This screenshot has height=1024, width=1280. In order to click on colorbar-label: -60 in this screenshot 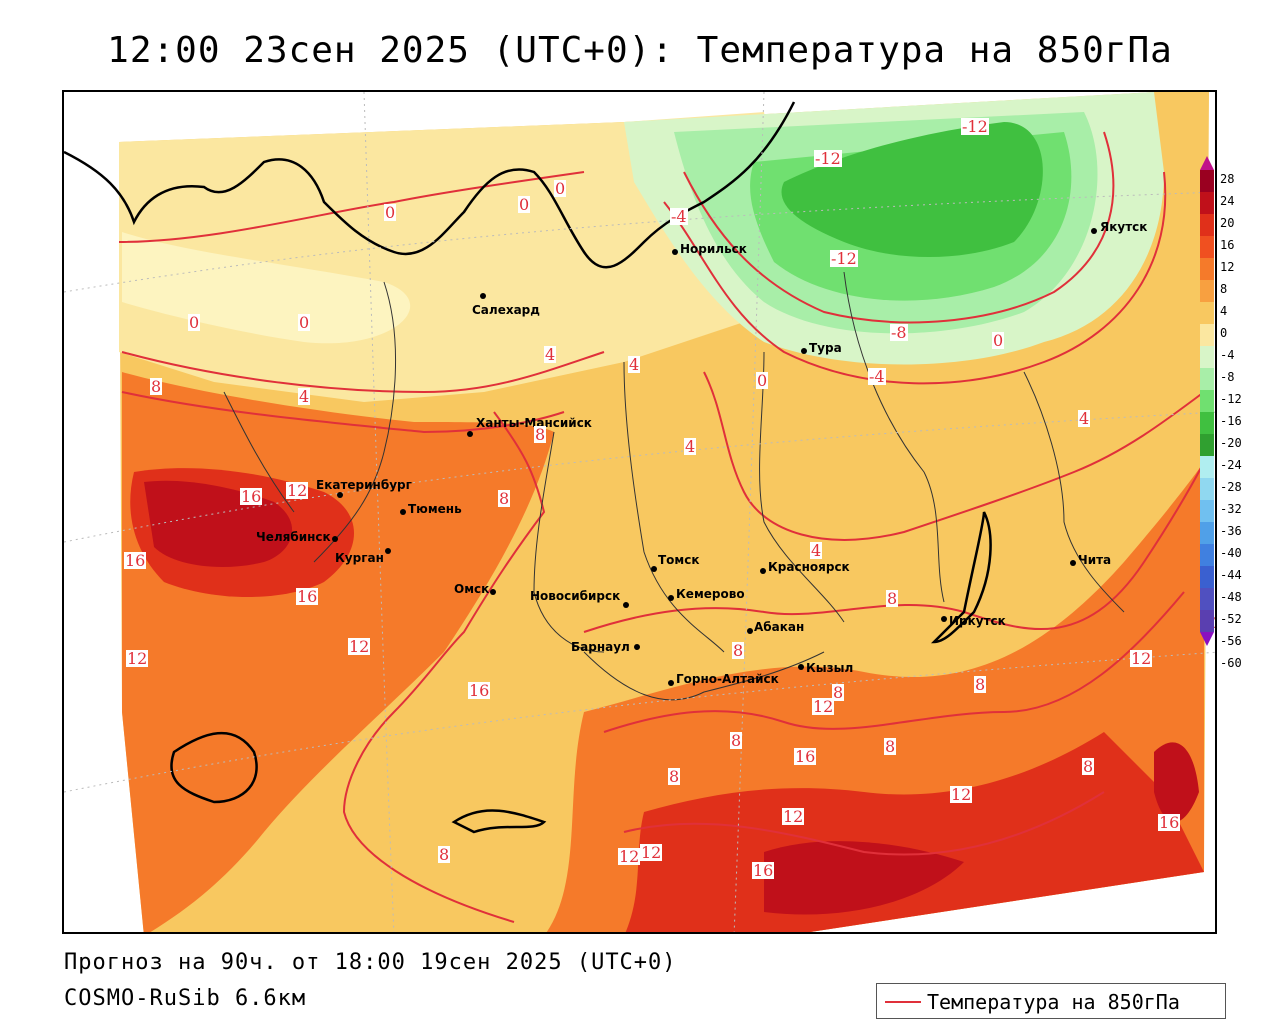, I will do `click(1231, 663)`.